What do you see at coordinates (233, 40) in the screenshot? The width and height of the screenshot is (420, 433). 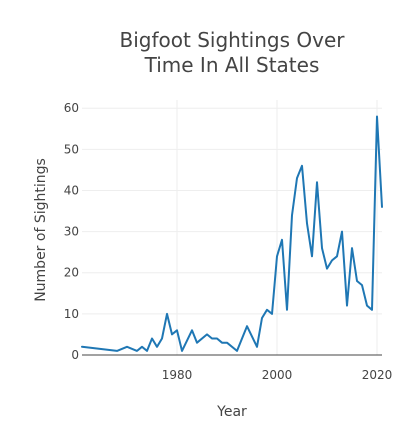 I see `chart-title-line-1: Bigfoot Sightings Over` at bounding box center [233, 40].